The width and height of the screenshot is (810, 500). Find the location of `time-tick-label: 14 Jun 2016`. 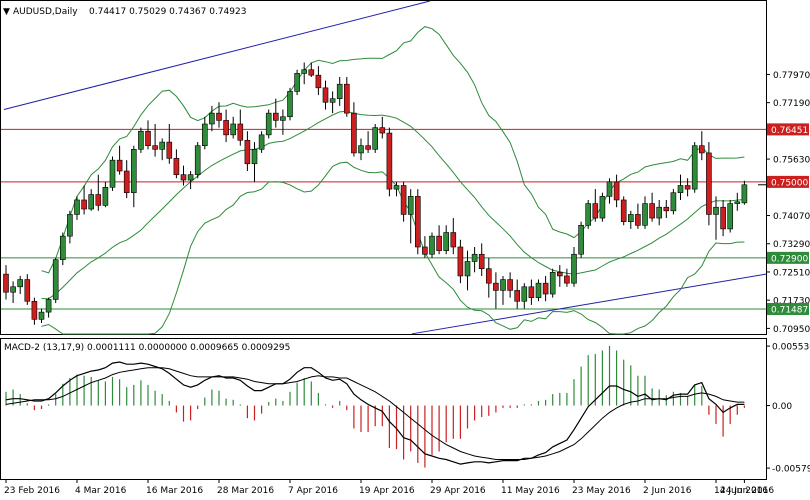

time-tick-label: 14 Jun 2016 is located at coordinates (741, 491).